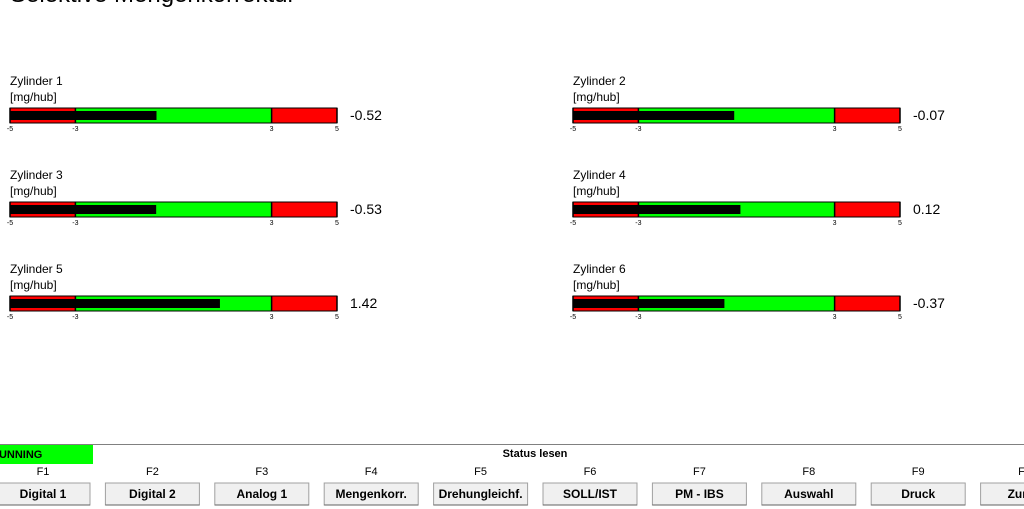  I want to click on button-label: PM - IBS, so click(699, 494).